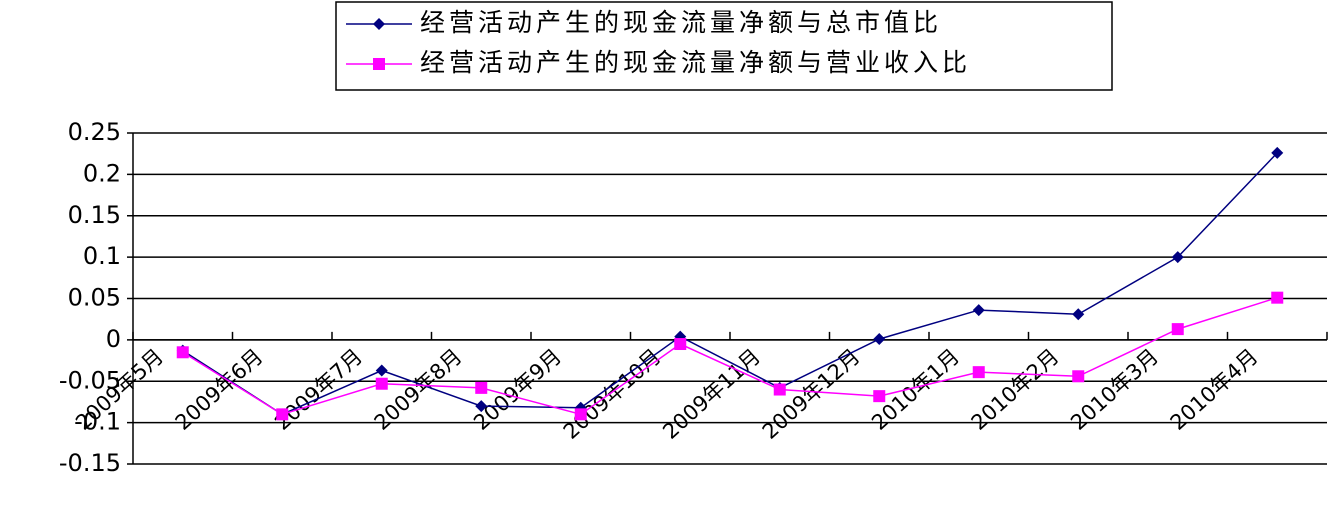 Image resolution: width=1335 pixels, height=507 pixels. I want to click on x-tick-label: 2010年4月, so click(1214, 389).